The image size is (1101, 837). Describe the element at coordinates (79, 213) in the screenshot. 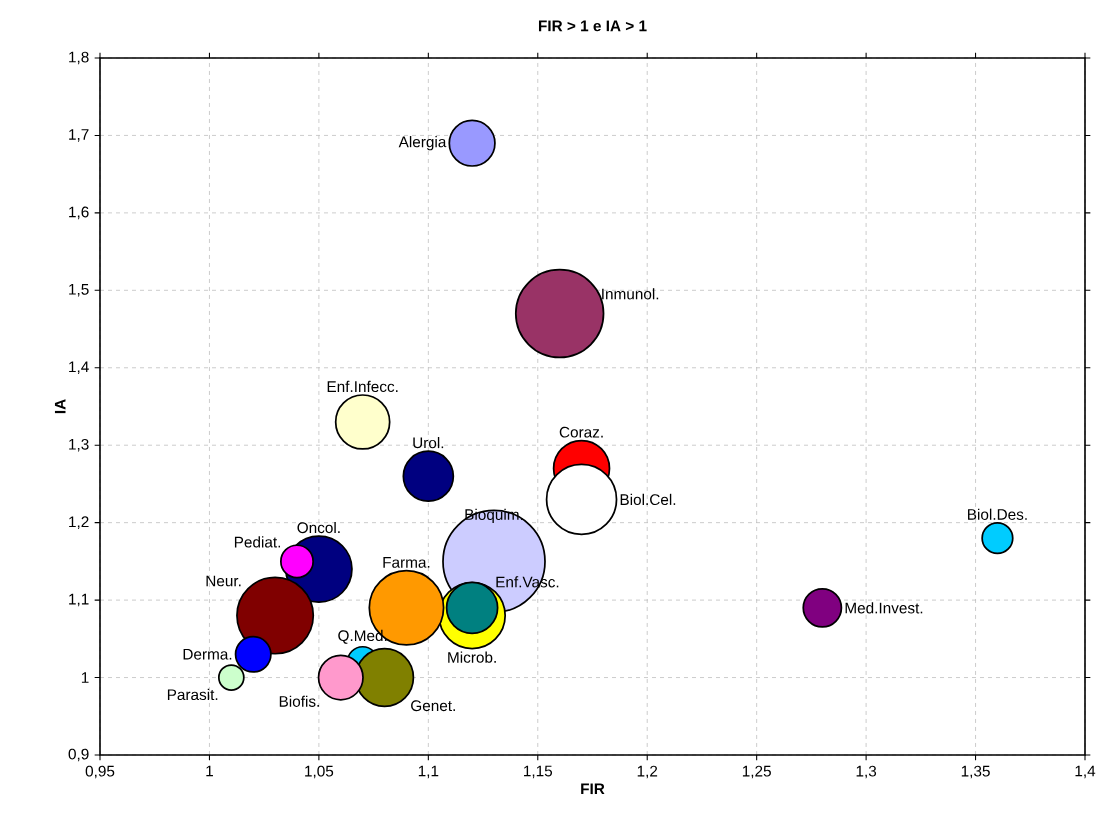

I see `y-tick-label: 1,6` at that location.